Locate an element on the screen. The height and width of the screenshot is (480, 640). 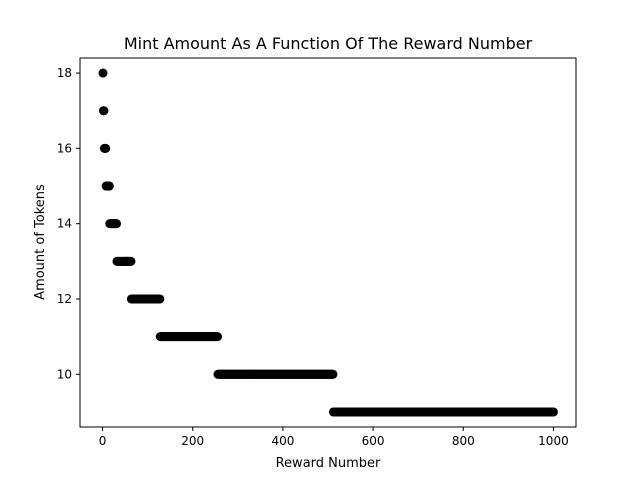
y-tick-label: 18 is located at coordinates (64, 73).